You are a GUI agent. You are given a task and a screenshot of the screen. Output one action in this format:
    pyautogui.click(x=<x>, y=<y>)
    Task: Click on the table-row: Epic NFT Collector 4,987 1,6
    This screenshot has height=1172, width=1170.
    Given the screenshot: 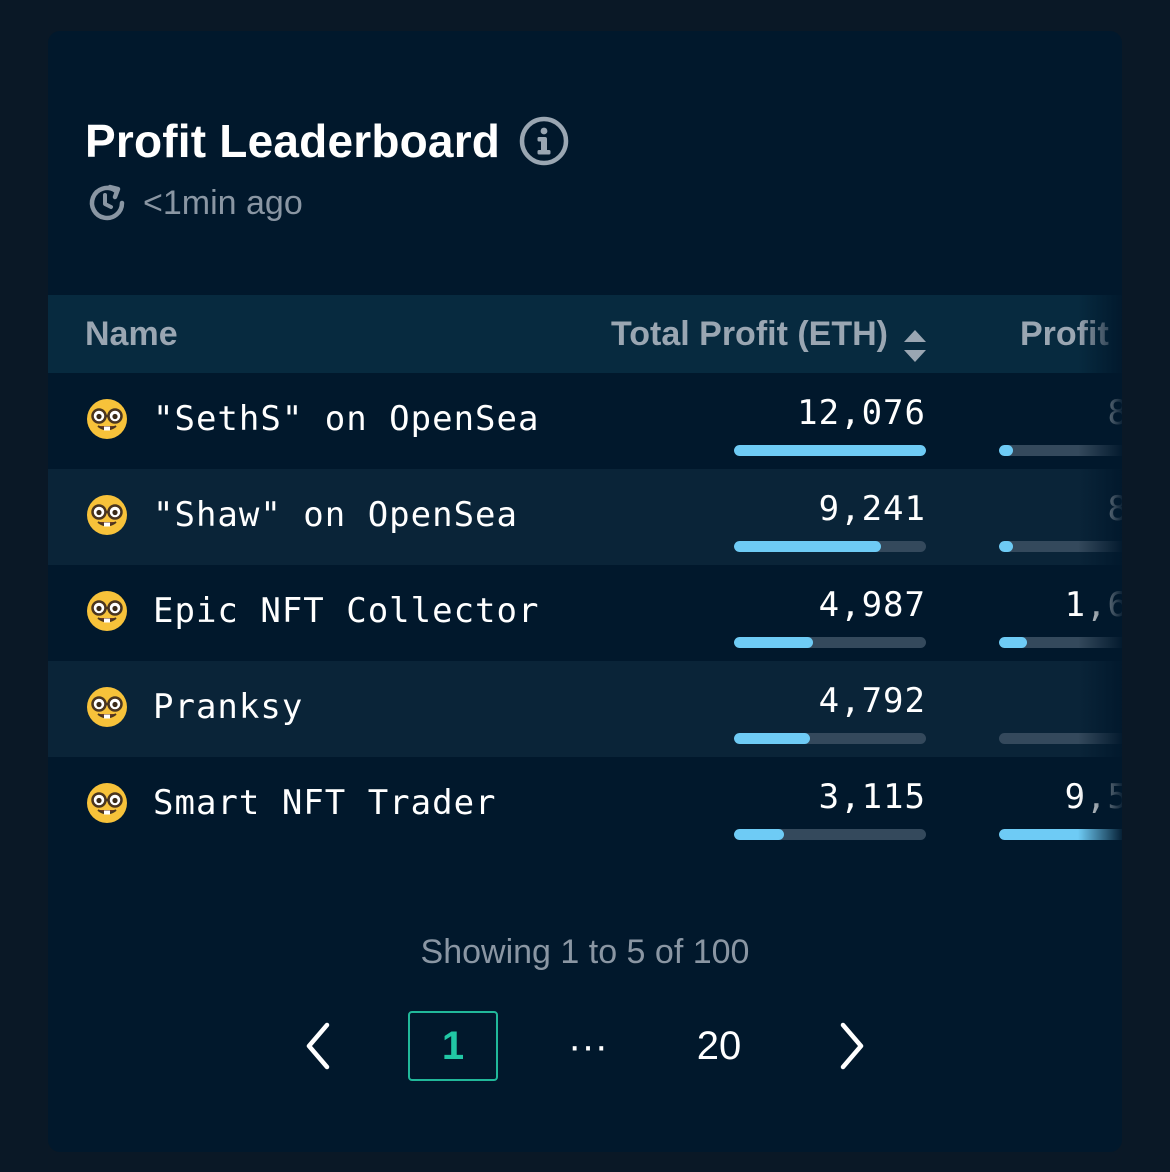 What is the action you would take?
    pyautogui.click(x=585, y=613)
    